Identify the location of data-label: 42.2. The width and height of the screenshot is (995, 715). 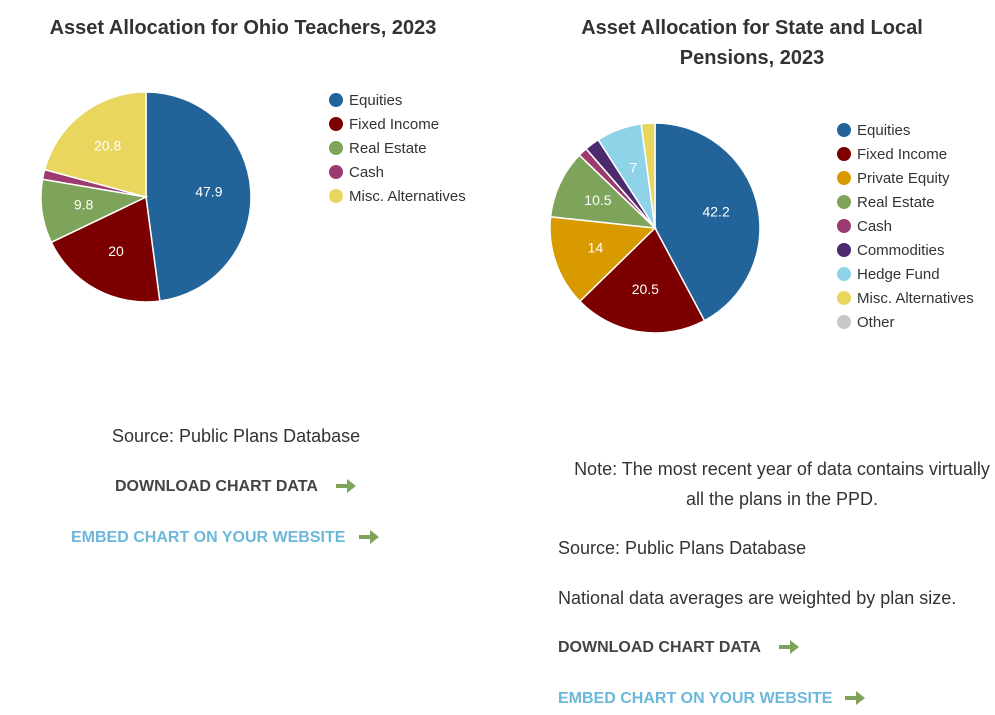
(715, 211).